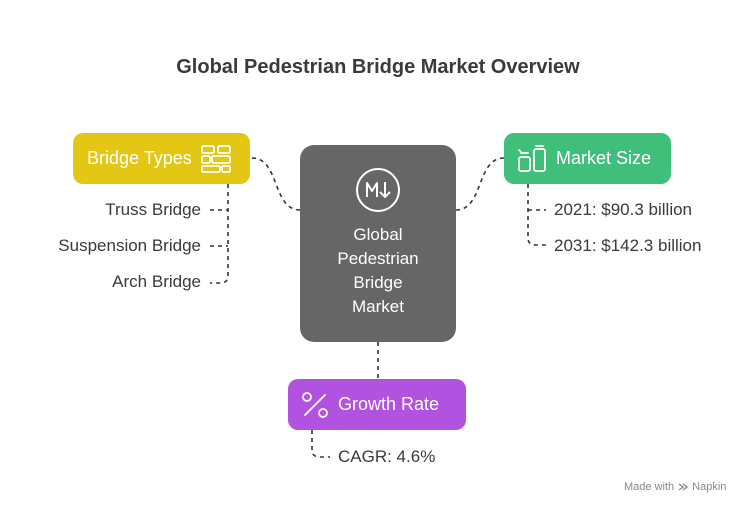 The height and width of the screenshot is (516, 756). I want to click on bricks-icon, so click(216, 159).